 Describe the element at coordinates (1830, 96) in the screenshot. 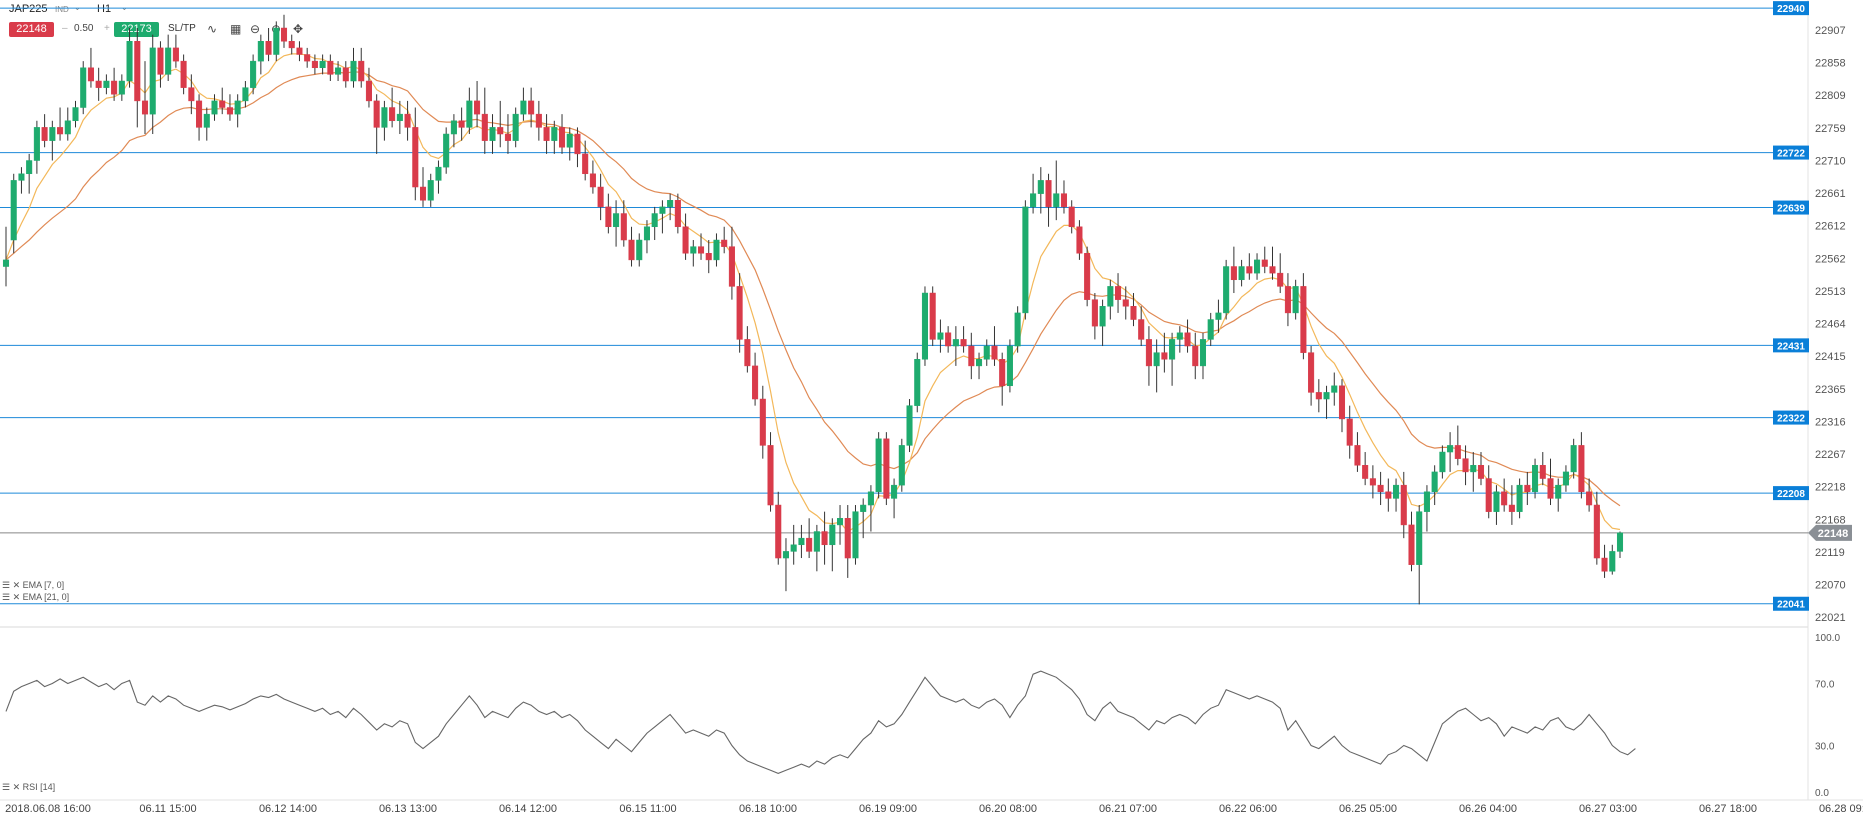

I see `price-tick-label: 22809` at that location.